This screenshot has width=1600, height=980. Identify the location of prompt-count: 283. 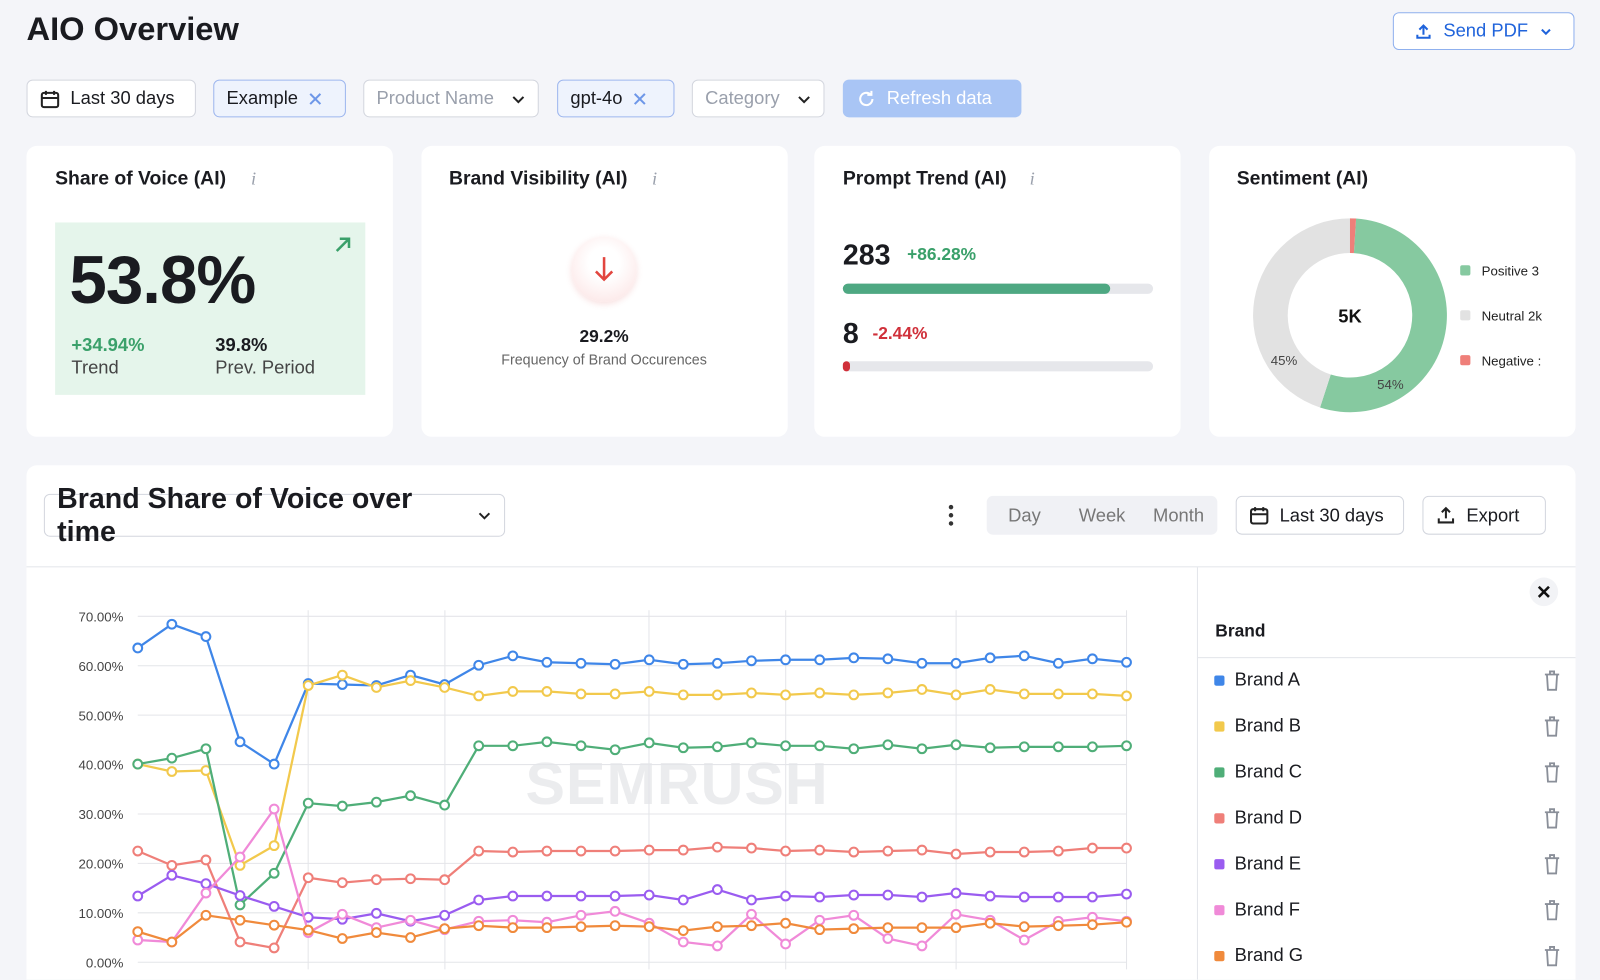
(866, 254).